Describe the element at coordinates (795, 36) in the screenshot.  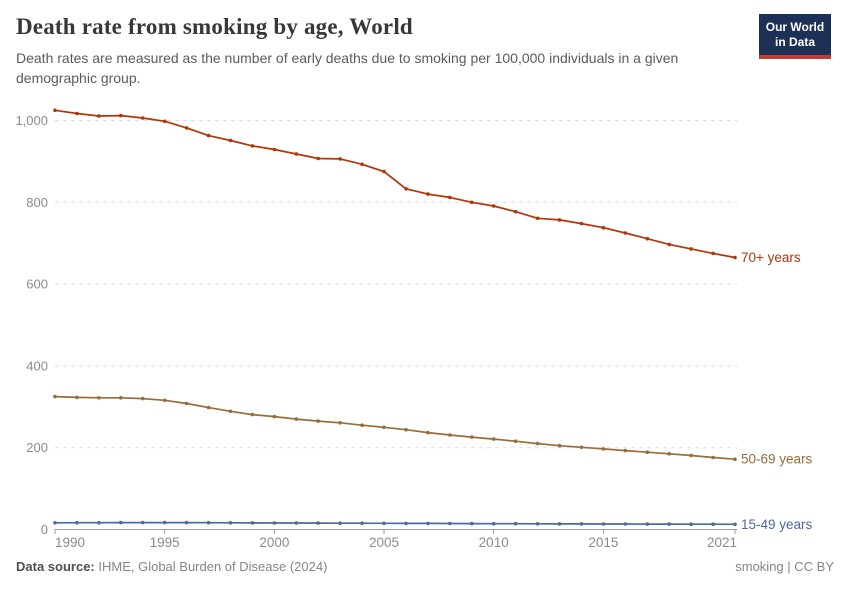
I see `owid-logo: Our World in Data` at that location.